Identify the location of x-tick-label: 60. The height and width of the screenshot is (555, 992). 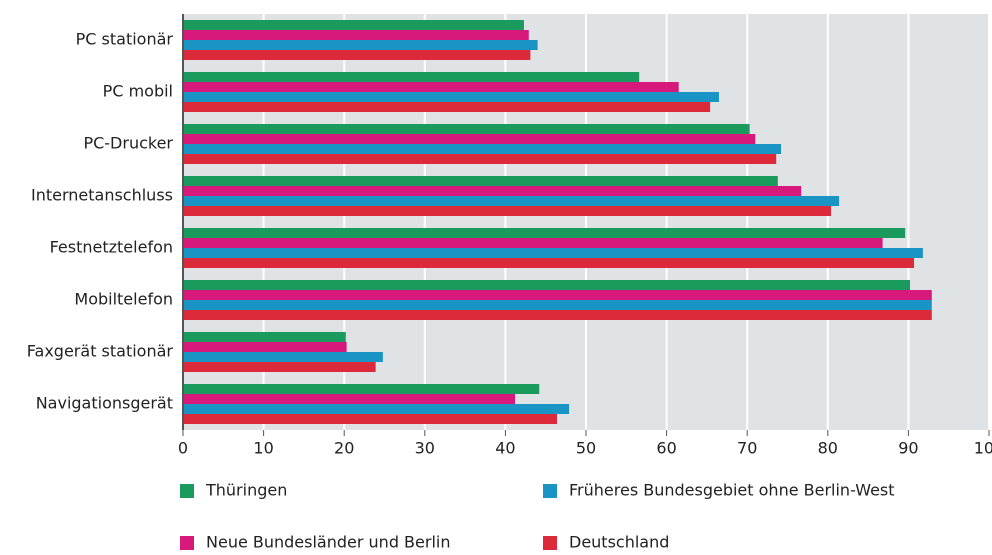
(666, 448).